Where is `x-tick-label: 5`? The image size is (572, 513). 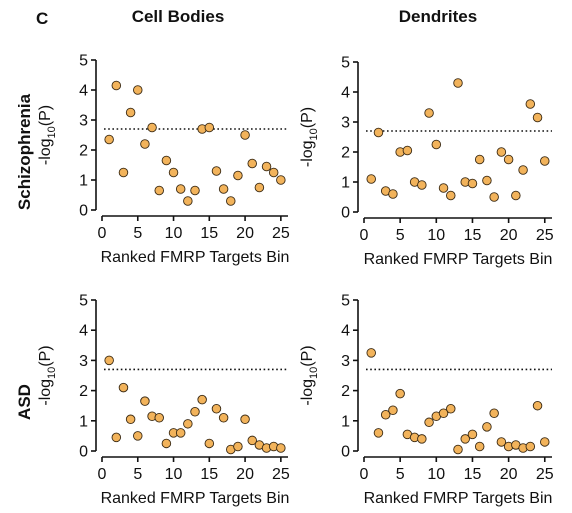
x-tick-label: 5 is located at coordinates (400, 235).